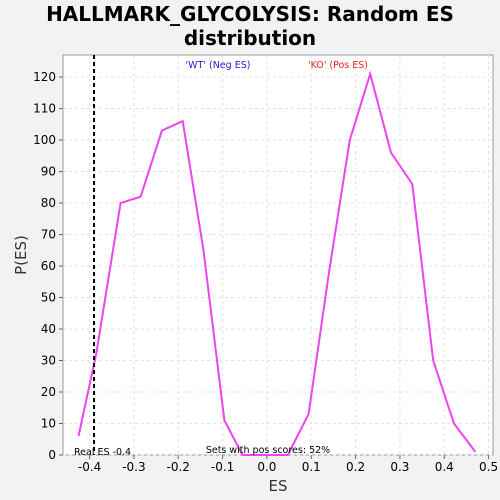 This screenshot has width=500, height=500. What do you see at coordinates (52, 455) in the screenshot?
I see `y-tick-label: 0` at bounding box center [52, 455].